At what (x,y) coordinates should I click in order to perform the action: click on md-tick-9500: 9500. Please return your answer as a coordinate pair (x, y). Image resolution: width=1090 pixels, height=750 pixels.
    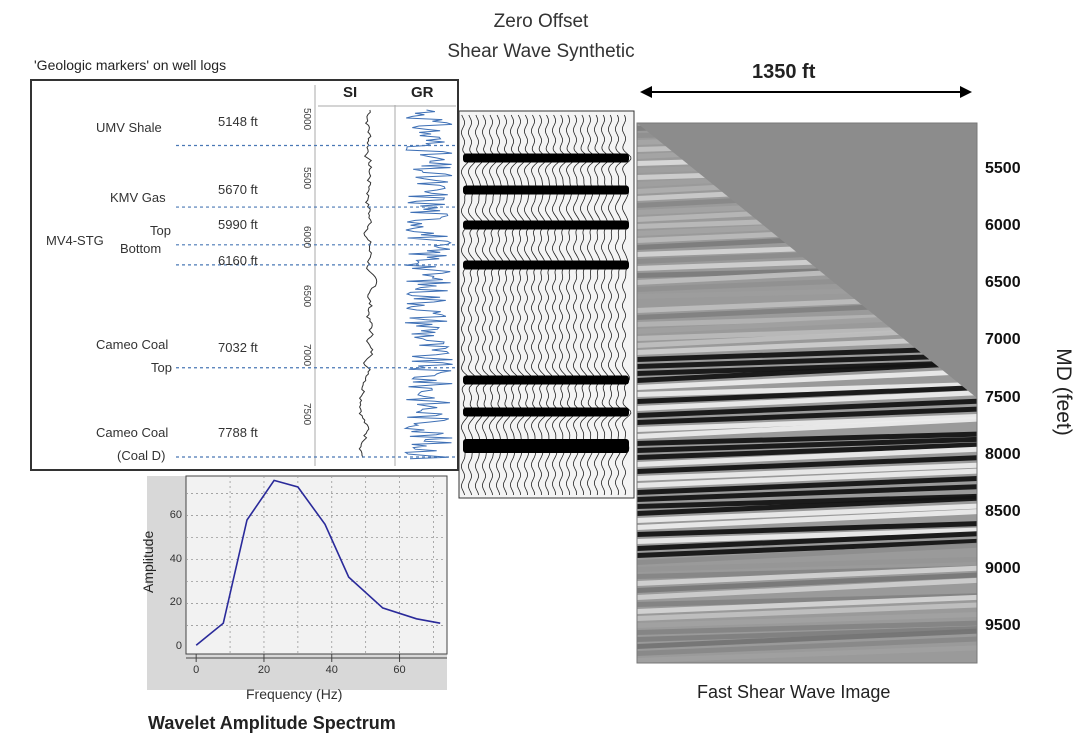
    Looking at the image, I should click on (1003, 625).